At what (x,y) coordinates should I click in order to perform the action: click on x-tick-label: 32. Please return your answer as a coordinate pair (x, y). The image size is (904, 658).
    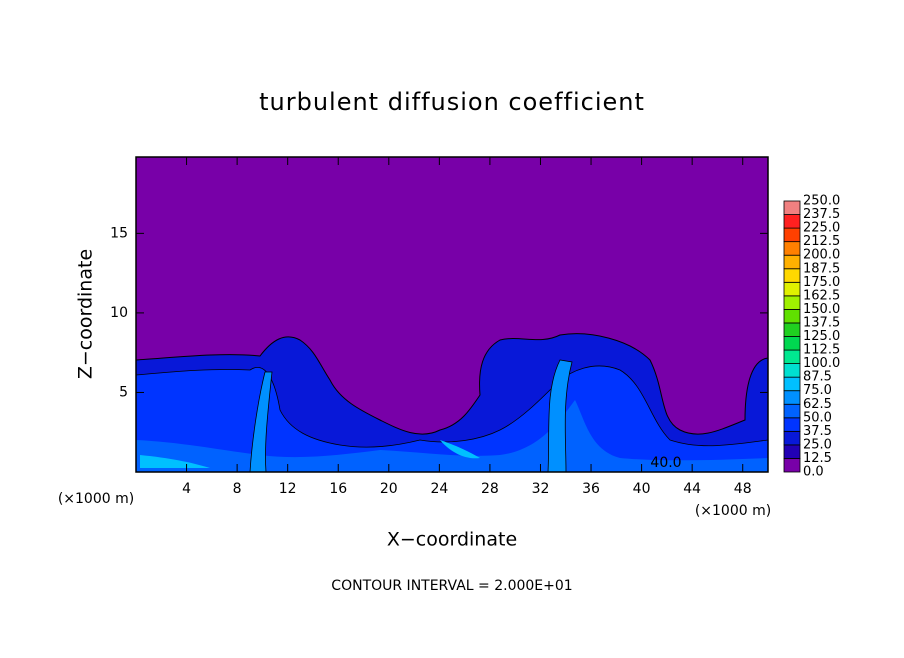
    Looking at the image, I should click on (541, 489).